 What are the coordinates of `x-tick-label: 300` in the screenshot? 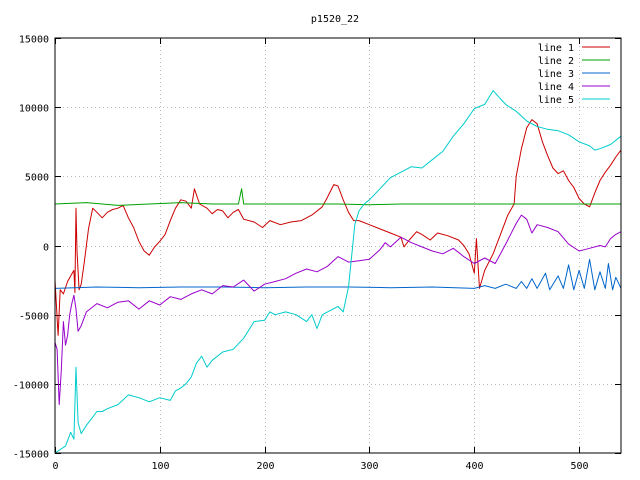 It's located at (369, 466).